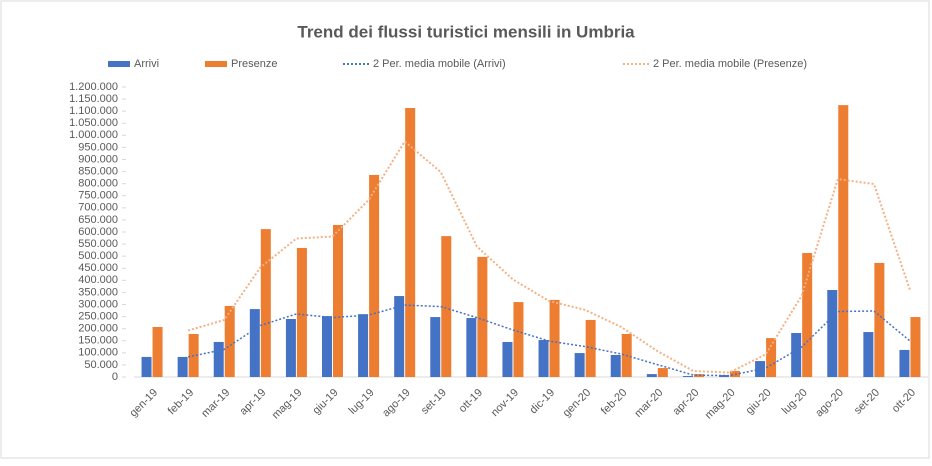  What do you see at coordinates (93, 123) in the screenshot?
I see `y-tick-label: 1.050.000` at bounding box center [93, 123].